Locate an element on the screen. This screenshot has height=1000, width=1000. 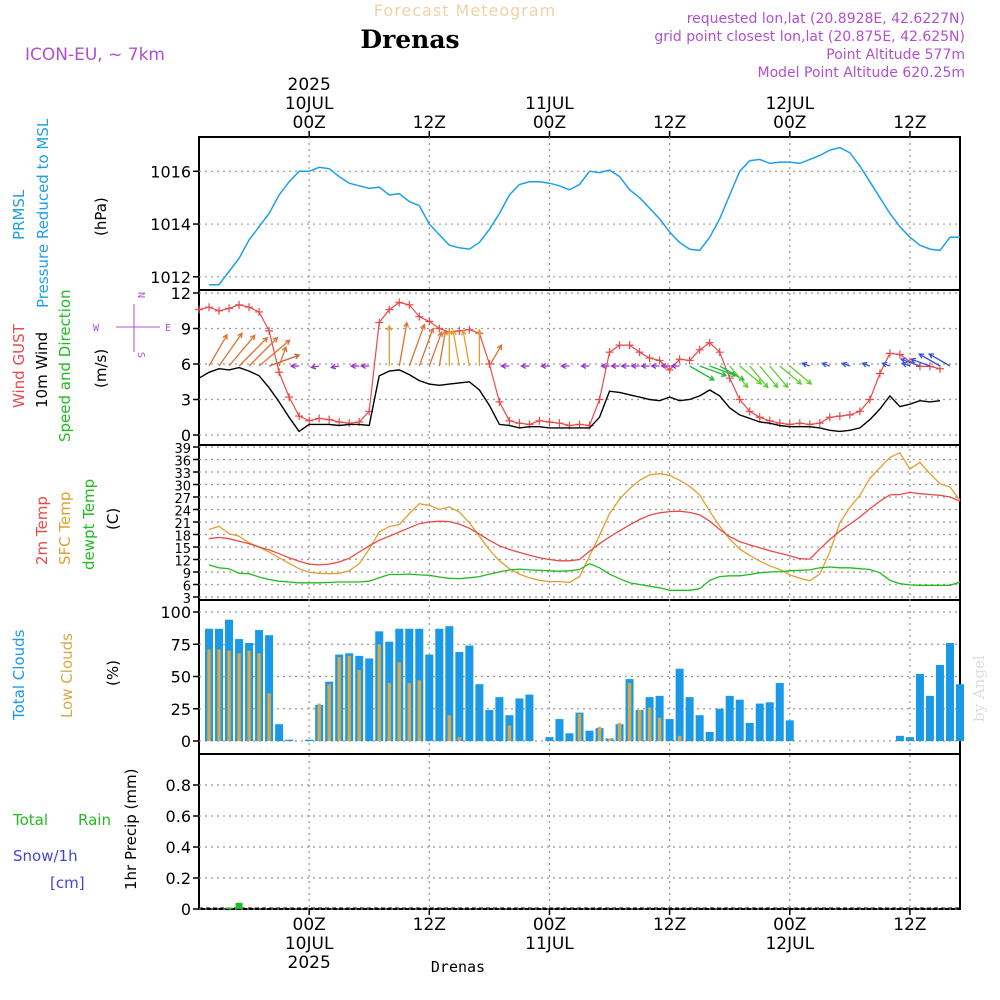
wind-ytick-label: 9 is located at coordinates (186, 329).